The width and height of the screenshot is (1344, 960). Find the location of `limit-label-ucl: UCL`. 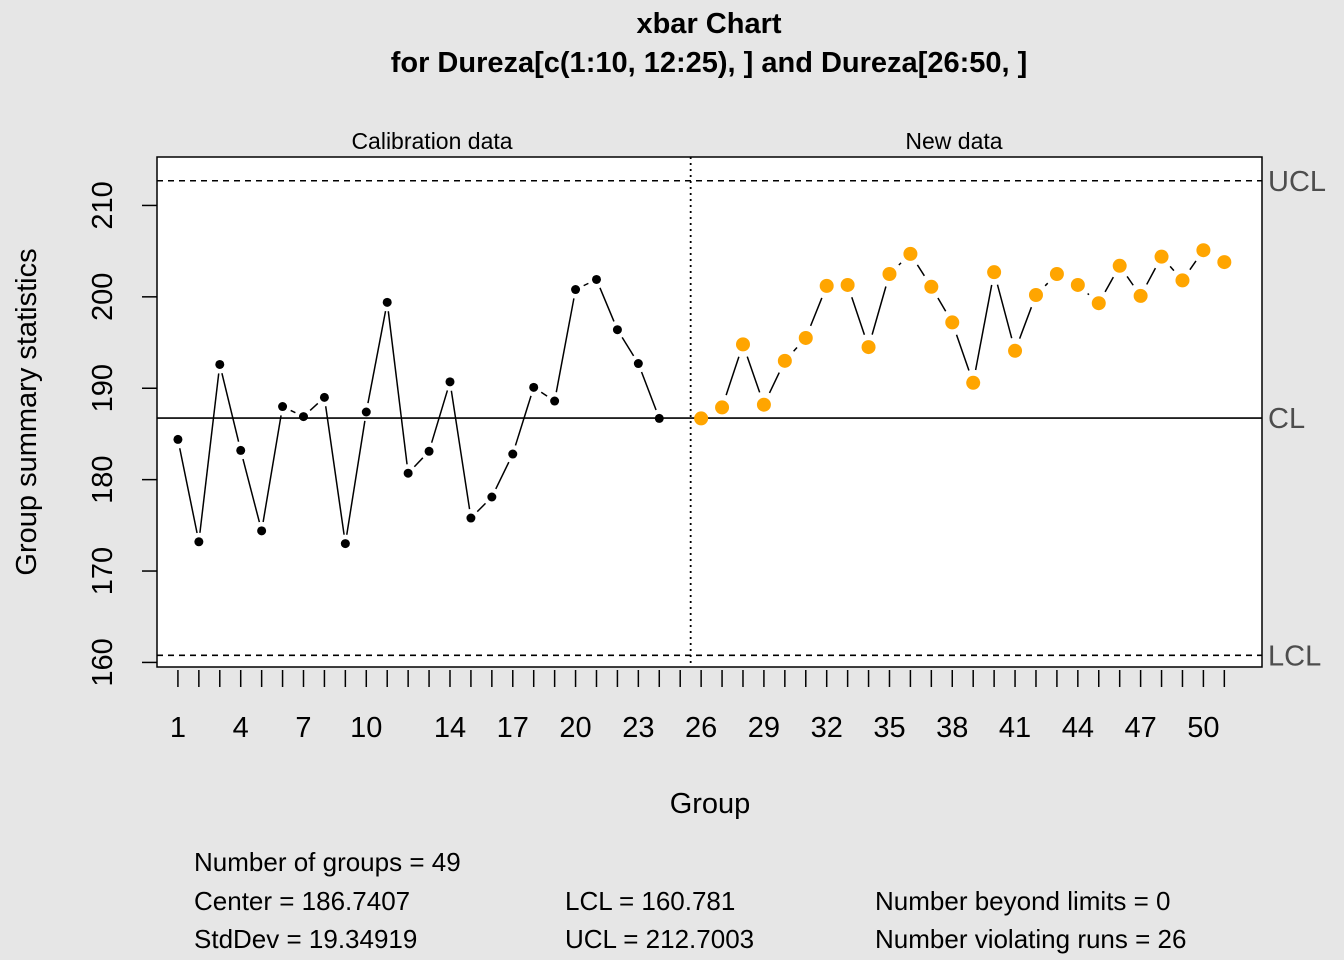

limit-label-ucl: UCL is located at coordinates (1297, 182).